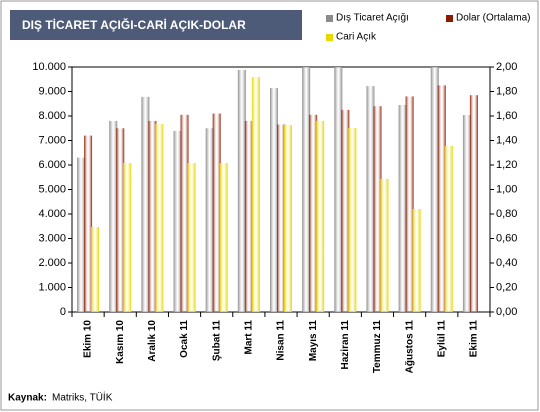  What do you see at coordinates (52, 116) in the screenshot?
I see `y-tick-label: 8.000` at bounding box center [52, 116].